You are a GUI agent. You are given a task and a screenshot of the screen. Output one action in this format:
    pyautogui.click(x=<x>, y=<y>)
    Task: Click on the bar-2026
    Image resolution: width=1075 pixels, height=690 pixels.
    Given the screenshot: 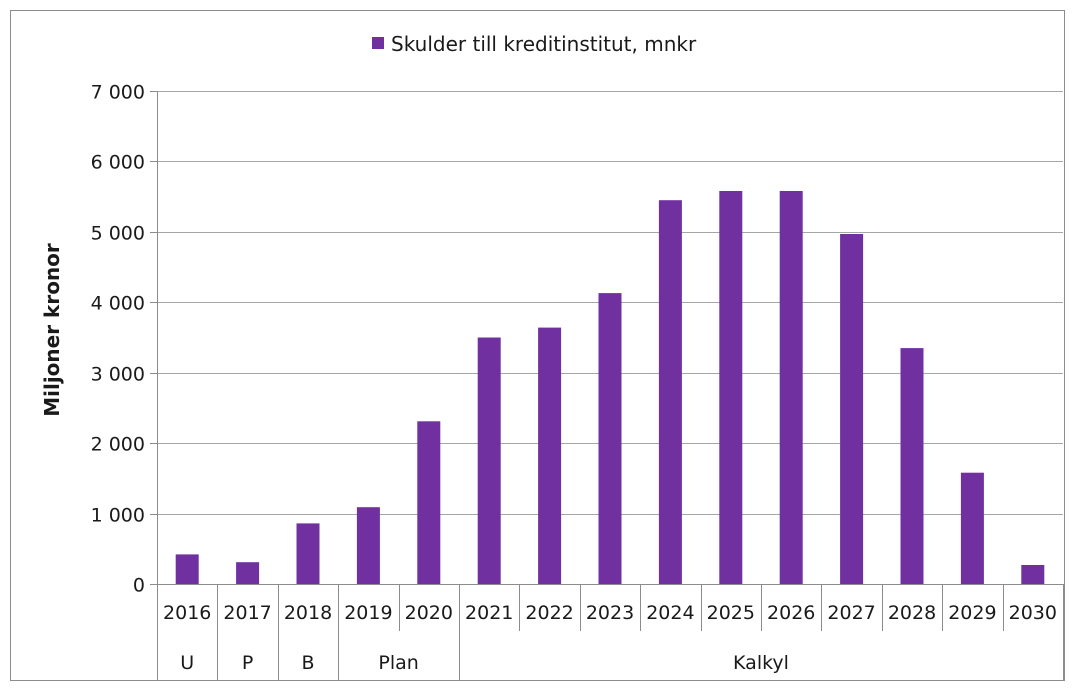 What is the action you would take?
    pyautogui.click(x=791, y=387)
    